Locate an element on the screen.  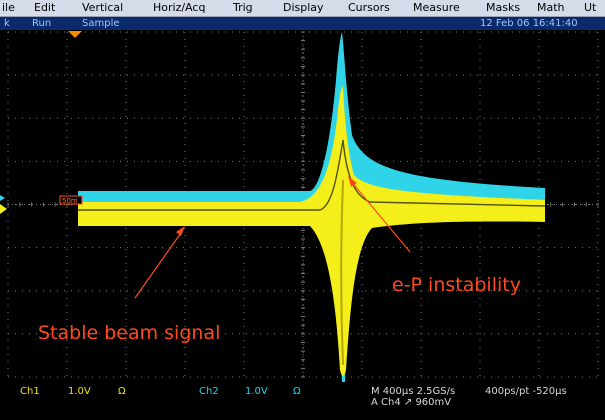
ch1-name: Ch1 is located at coordinates (30, 391).